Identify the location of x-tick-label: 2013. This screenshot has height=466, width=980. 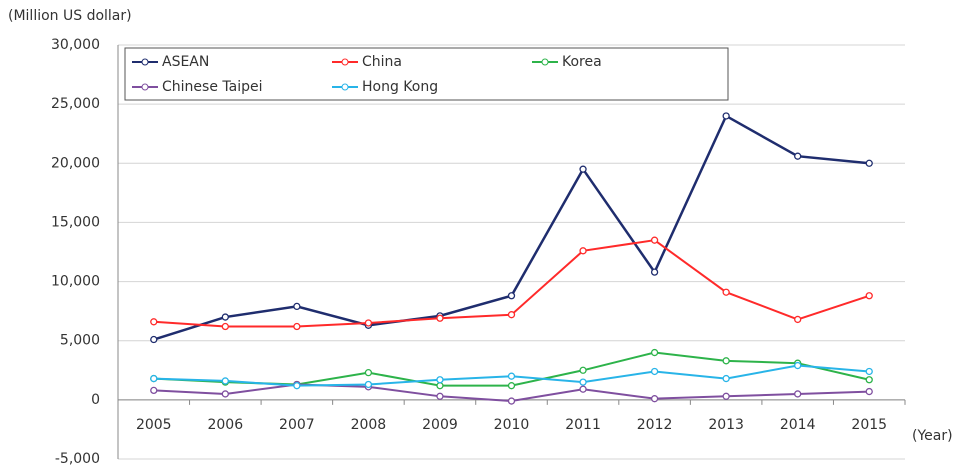
(726, 425).